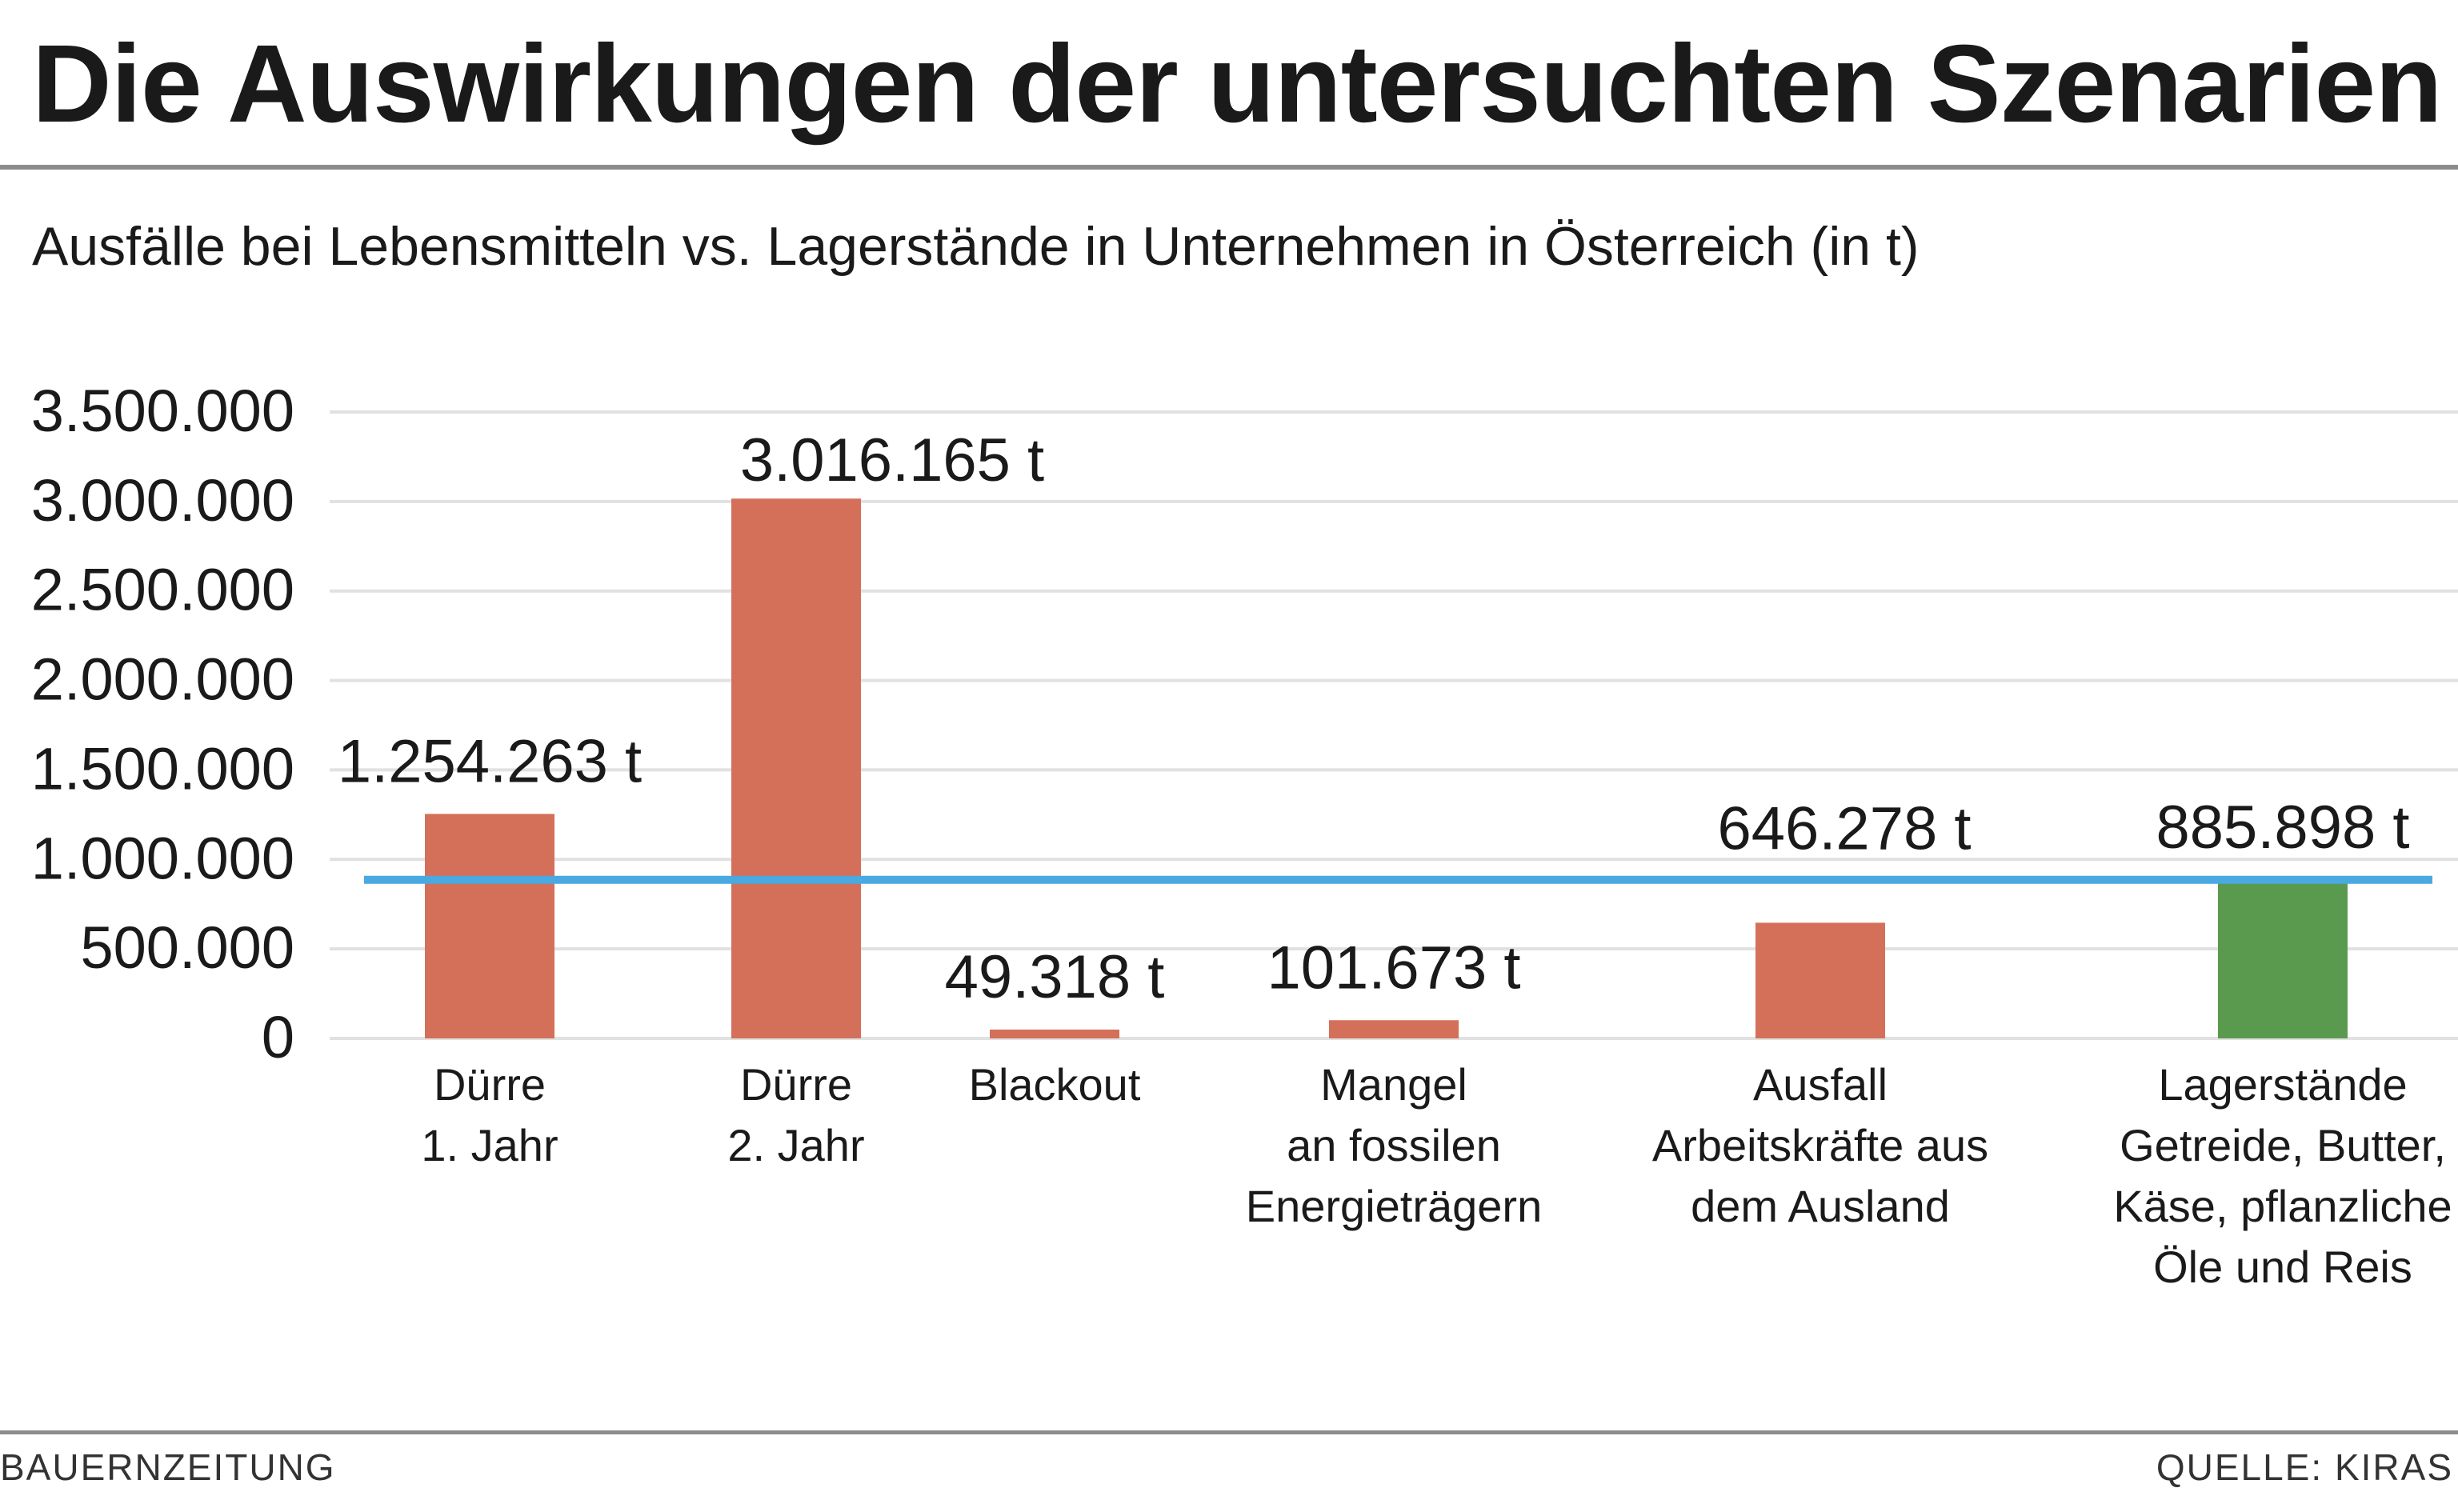  What do you see at coordinates (278, 1037) in the screenshot?
I see `y-tick-label: 0` at bounding box center [278, 1037].